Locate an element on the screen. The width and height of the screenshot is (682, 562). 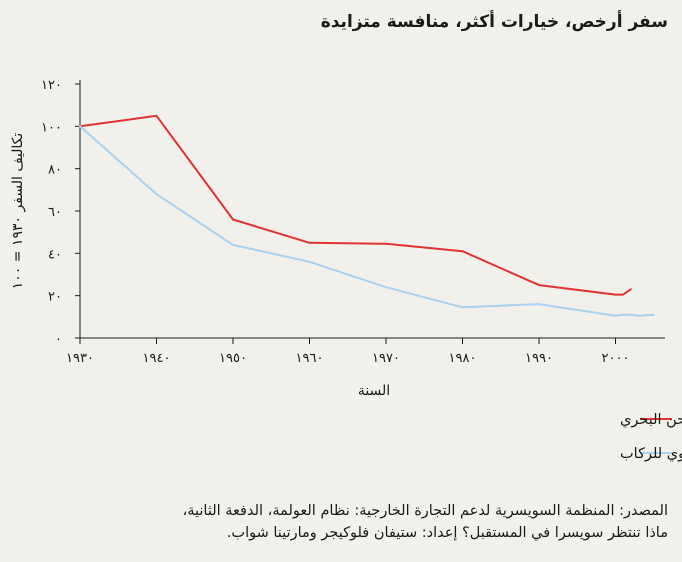
x-axis-label: السنة is located at coordinates (374, 391).